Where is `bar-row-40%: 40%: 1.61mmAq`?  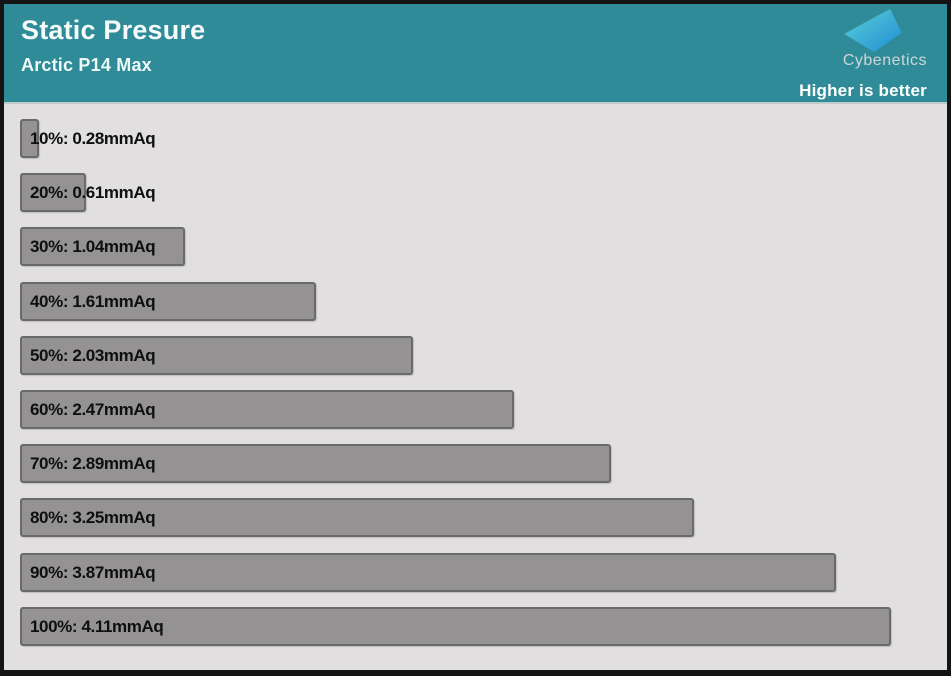 bar-row-40%: 40%: 1.61mmAq is located at coordinates (483, 301).